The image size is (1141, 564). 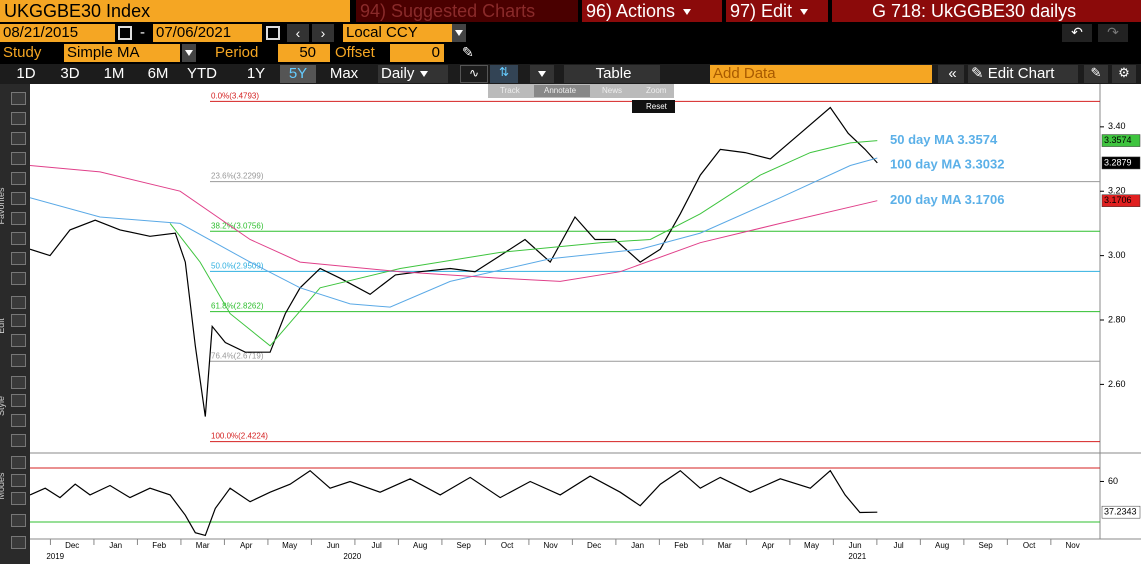 What do you see at coordinates (304, 53) in the screenshot?
I see `period-field: 50` at bounding box center [304, 53].